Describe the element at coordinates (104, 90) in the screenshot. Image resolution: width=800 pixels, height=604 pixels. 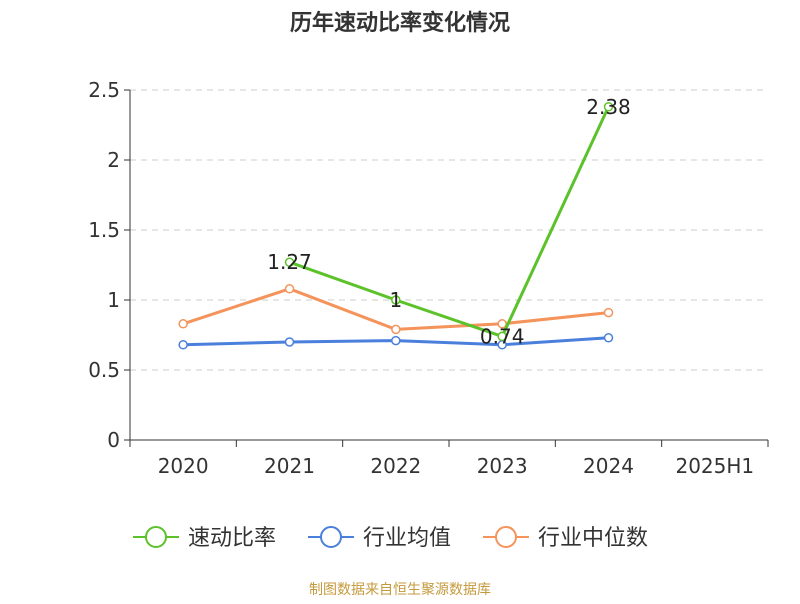
I see `y-tick-label: 2.5` at that location.